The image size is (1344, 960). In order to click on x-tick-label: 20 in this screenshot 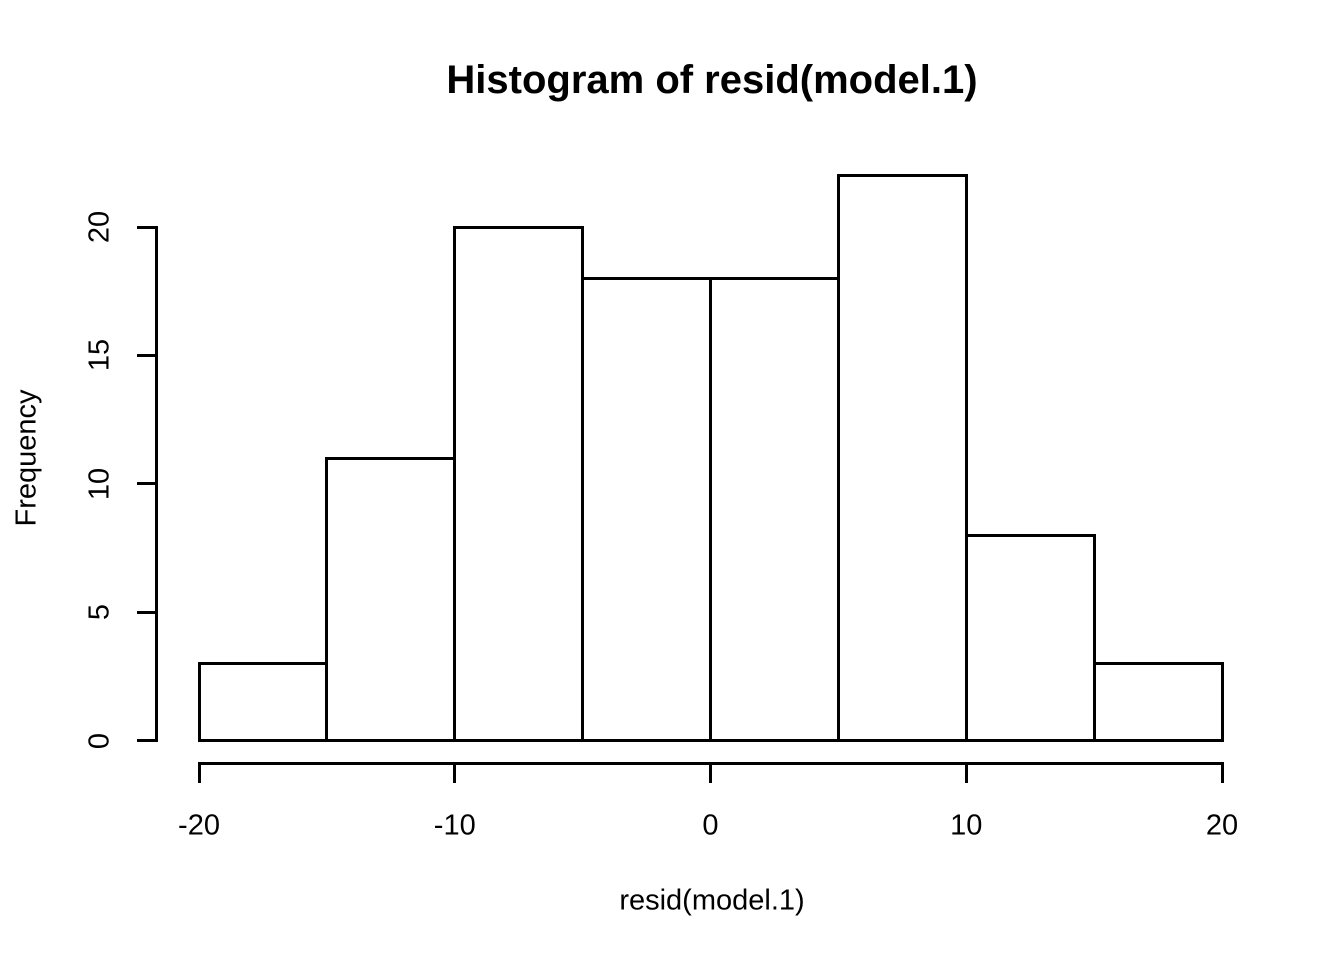, I will do `click(1222, 825)`.